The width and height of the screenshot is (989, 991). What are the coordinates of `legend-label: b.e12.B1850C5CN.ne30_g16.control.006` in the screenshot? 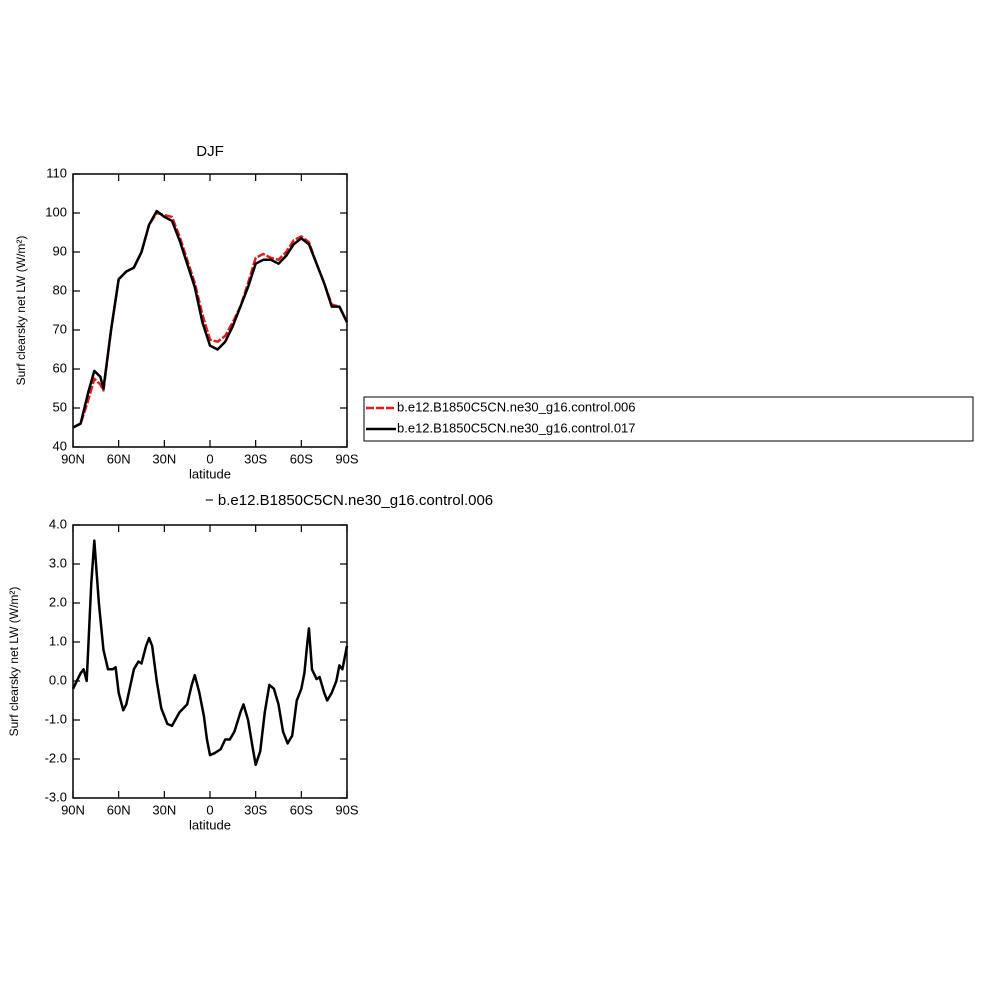 It's located at (516, 406).